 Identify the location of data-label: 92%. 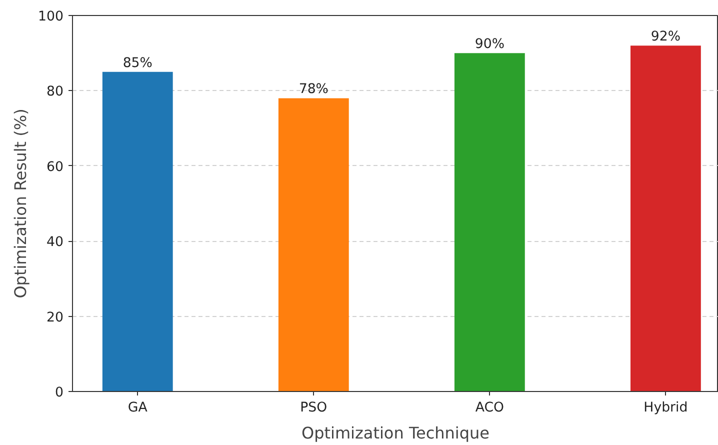
(665, 37).